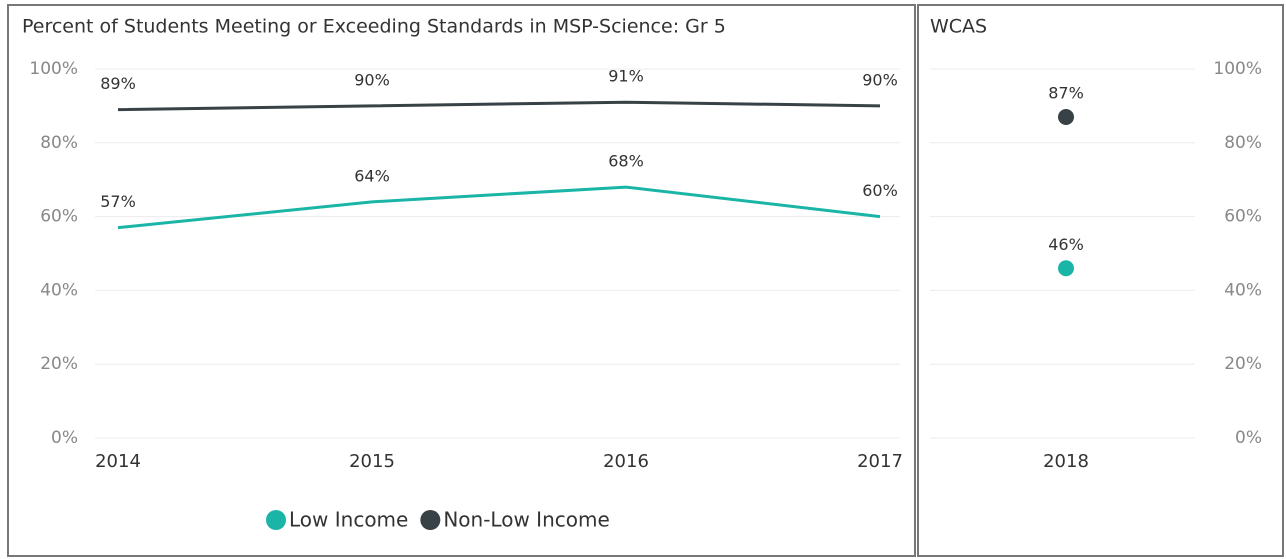 The width and height of the screenshot is (1286, 559). What do you see at coordinates (958, 27) in the screenshot?
I see `chart-title: WCAS` at bounding box center [958, 27].